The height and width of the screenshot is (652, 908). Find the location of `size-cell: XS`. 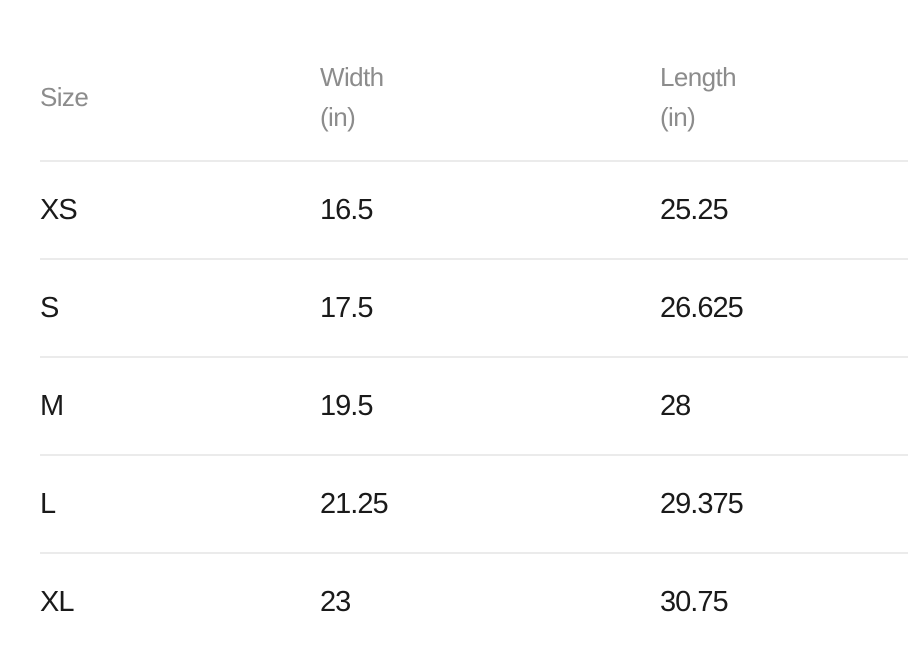

size-cell: XS is located at coordinates (59, 210).